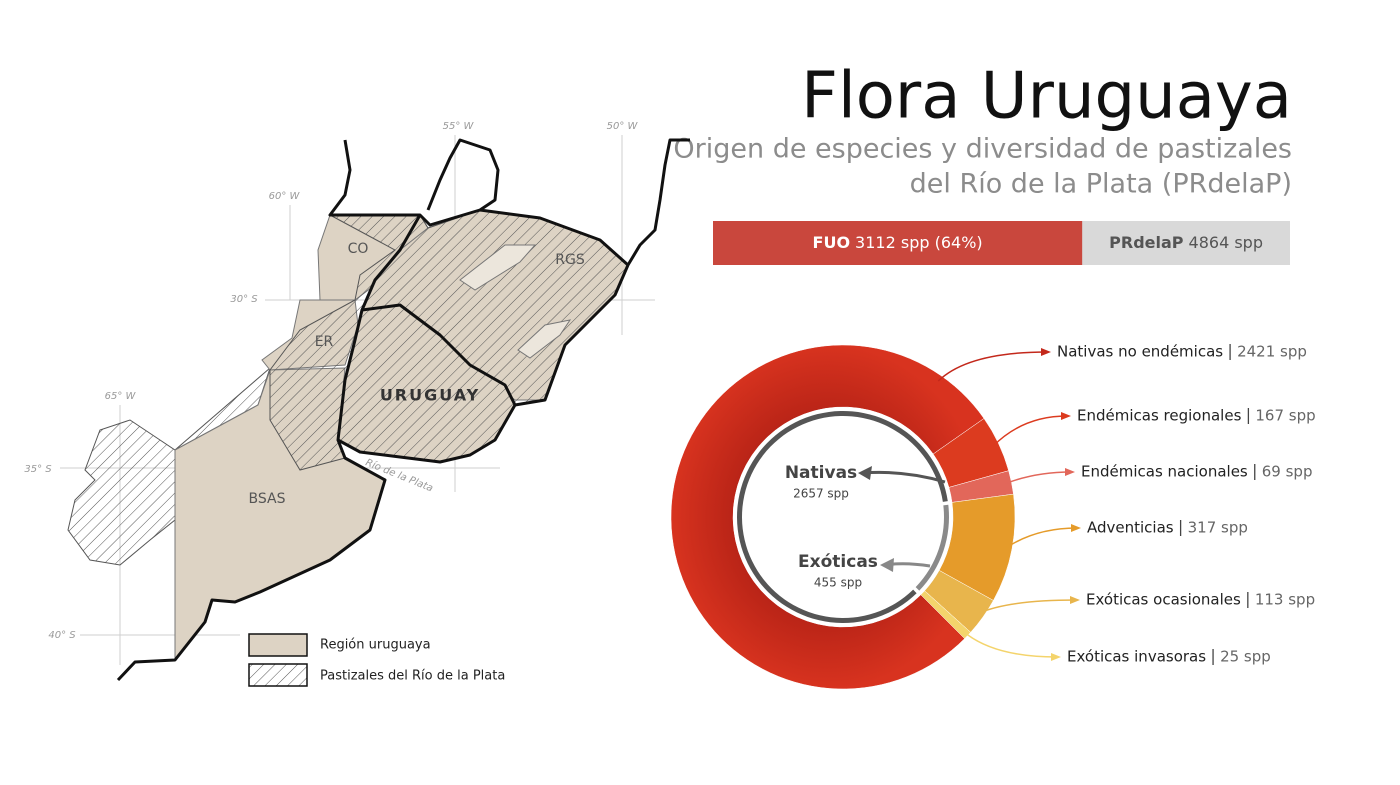 The image size is (1400, 785). Describe the element at coordinates (426, 383) in the screenshot. I see `uruguay-border` at that location.